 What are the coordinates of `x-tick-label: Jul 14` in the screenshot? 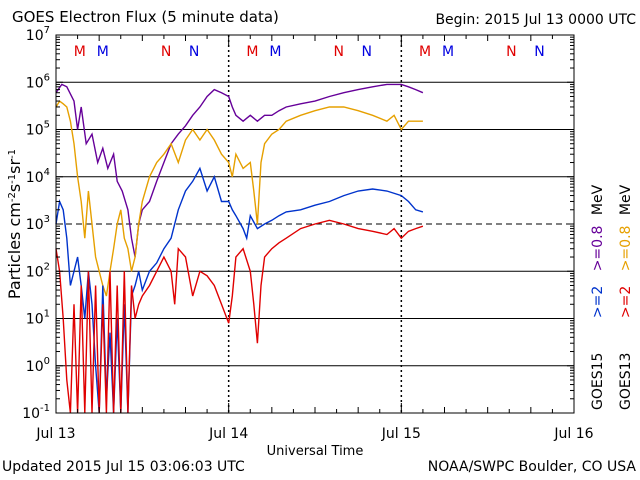 It's located at (228, 434).